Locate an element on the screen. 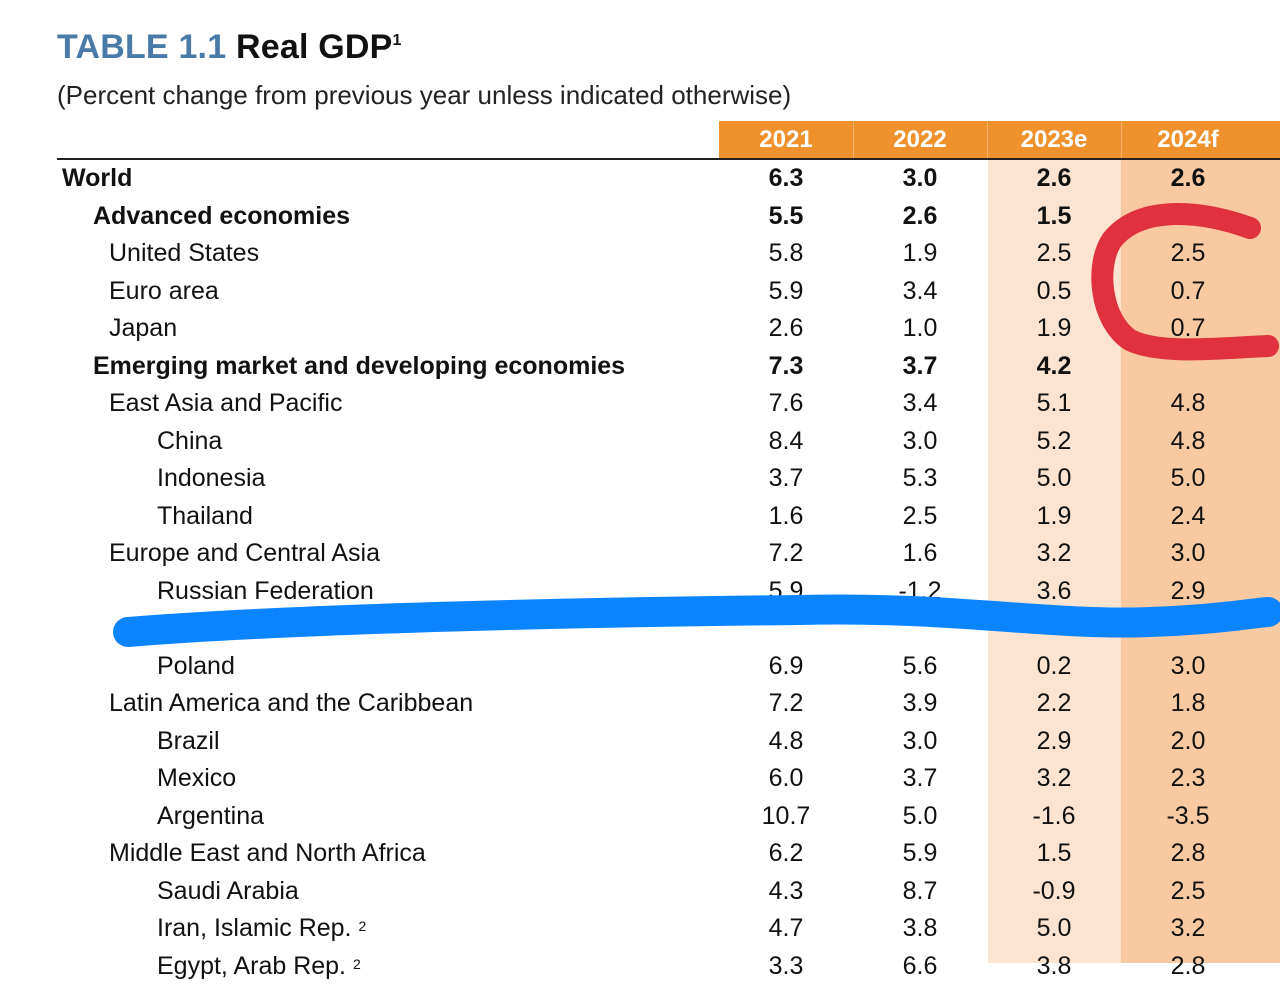 This screenshot has width=1280, height=985. value-cell-2023e: 3.6 is located at coordinates (1054, 590).